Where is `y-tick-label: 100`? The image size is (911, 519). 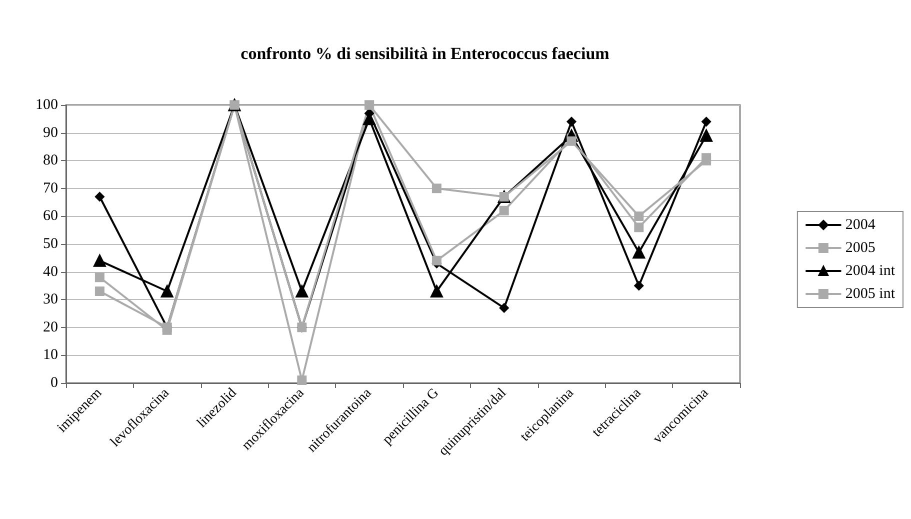
y-tick-label: 100 is located at coordinates (47, 105).